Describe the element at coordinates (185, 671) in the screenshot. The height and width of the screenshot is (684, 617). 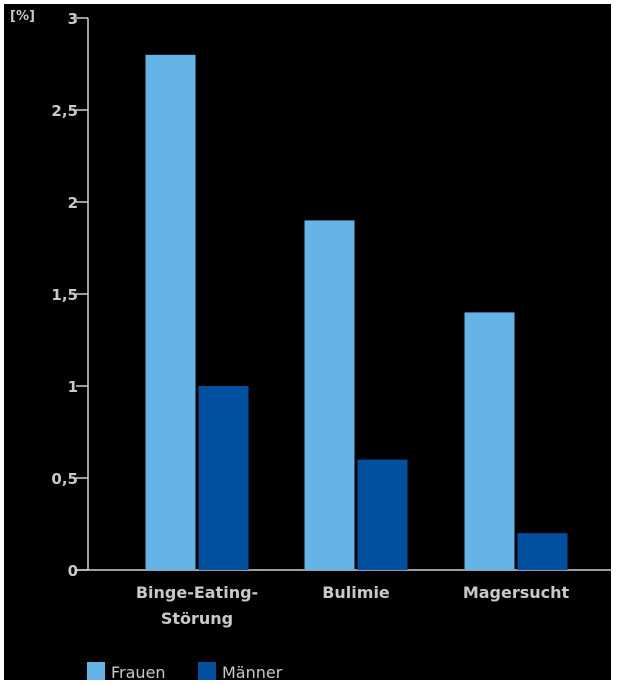
I see `legend: Frauen Männer` at that location.